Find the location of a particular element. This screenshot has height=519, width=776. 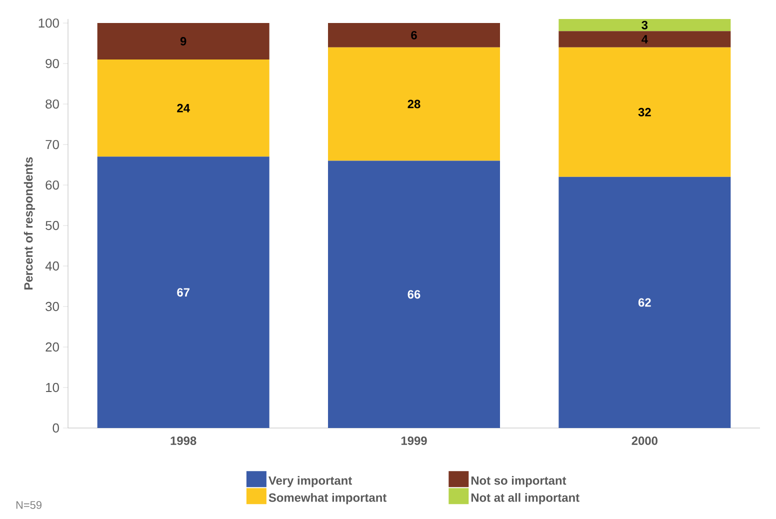

data-label: 28 is located at coordinates (414, 104).